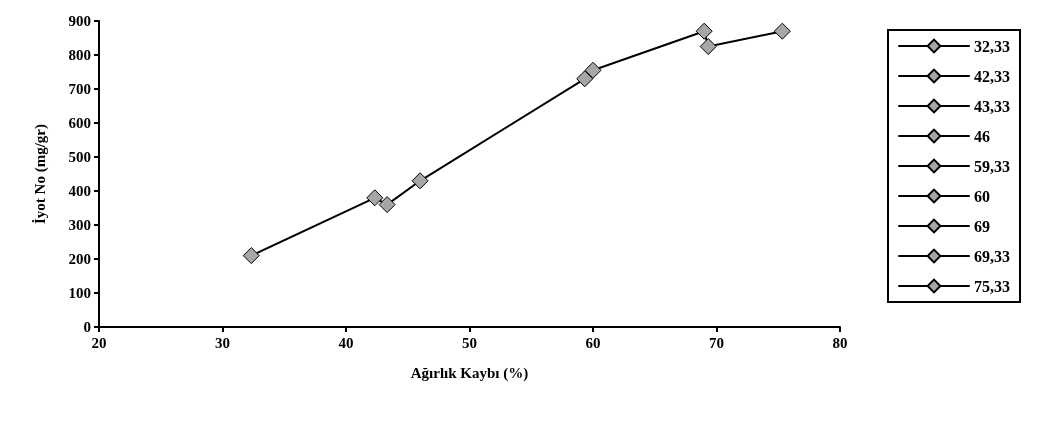 The image size is (1038, 423). I want to click on y-axis-title: İyot No (mg/gr), so click(40, 174).